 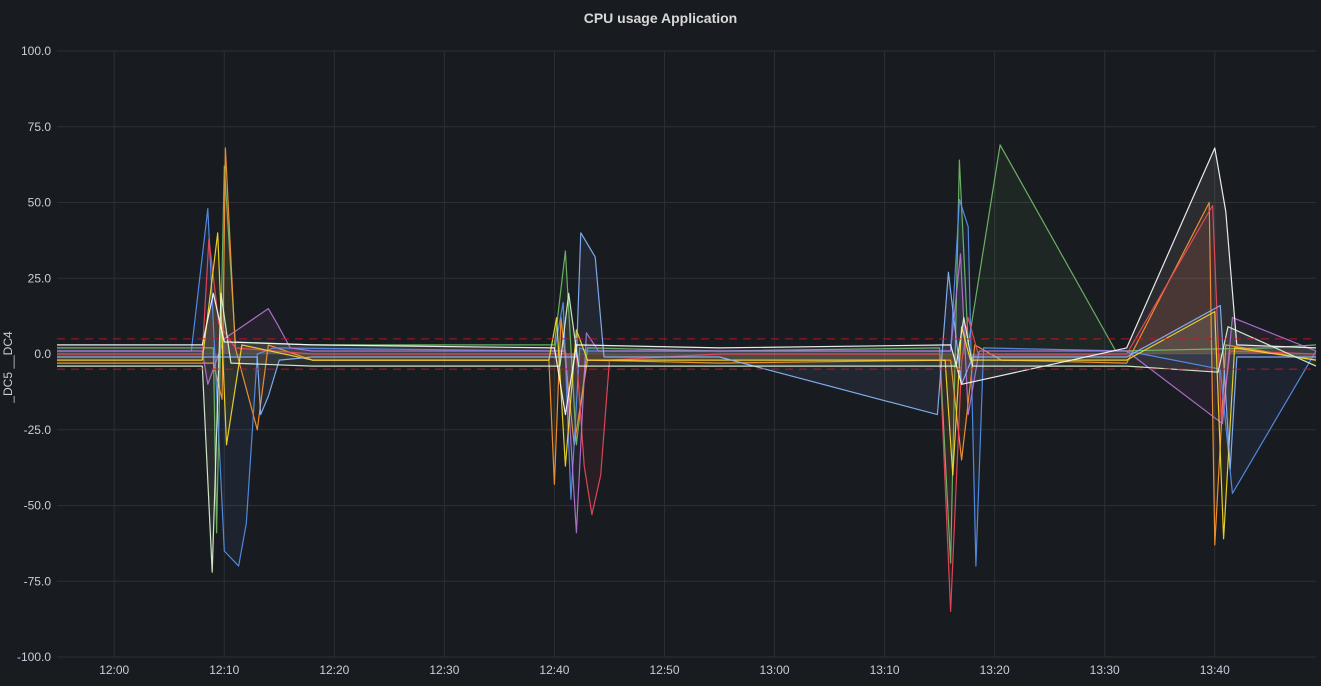 I want to click on x-tick-label: 13:40, so click(x=1215, y=670).